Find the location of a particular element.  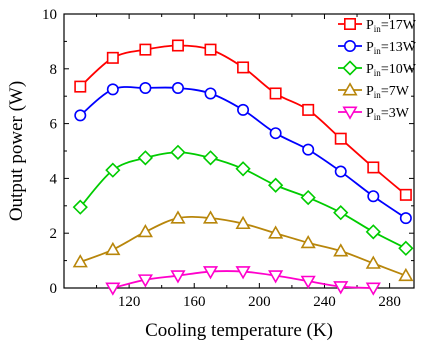

legend-item: Pin=13W is located at coordinates (377, 47).